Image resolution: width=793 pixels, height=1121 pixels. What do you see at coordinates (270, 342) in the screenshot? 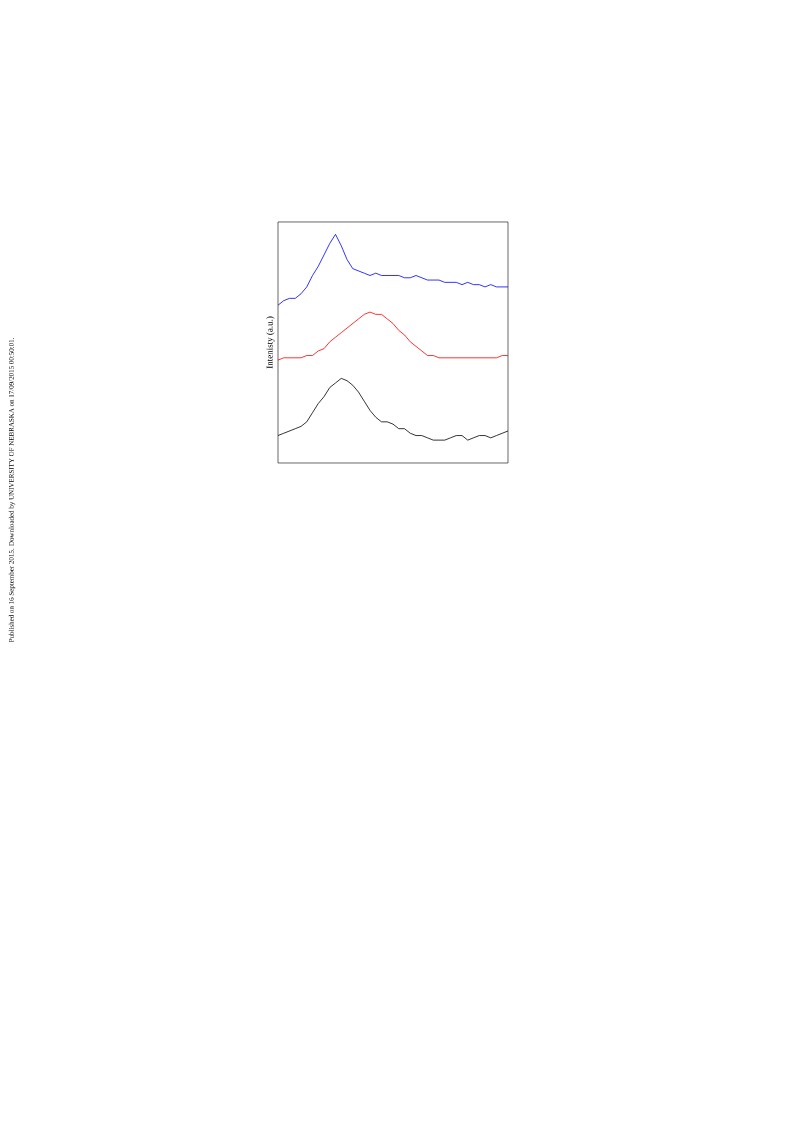
I see `y-axis-title: Intenisty (a.u.)` at bounding box center [270, 342].